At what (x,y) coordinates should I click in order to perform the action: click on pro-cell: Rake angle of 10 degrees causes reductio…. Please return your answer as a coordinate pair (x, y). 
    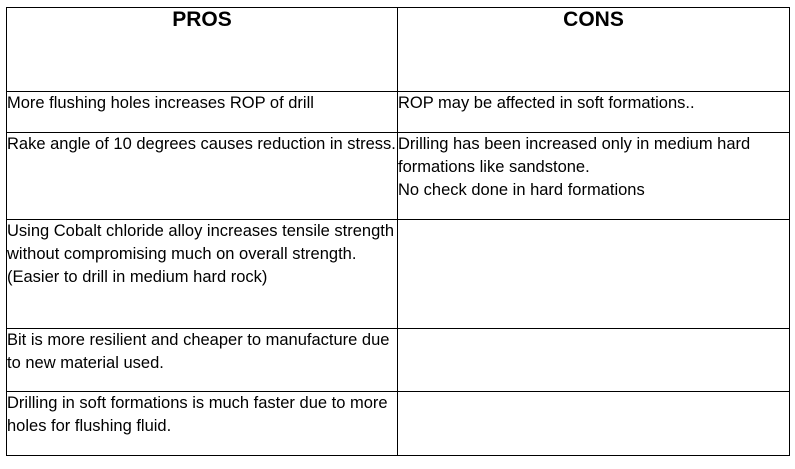
    Looking at the image, I should click on (202, 176).